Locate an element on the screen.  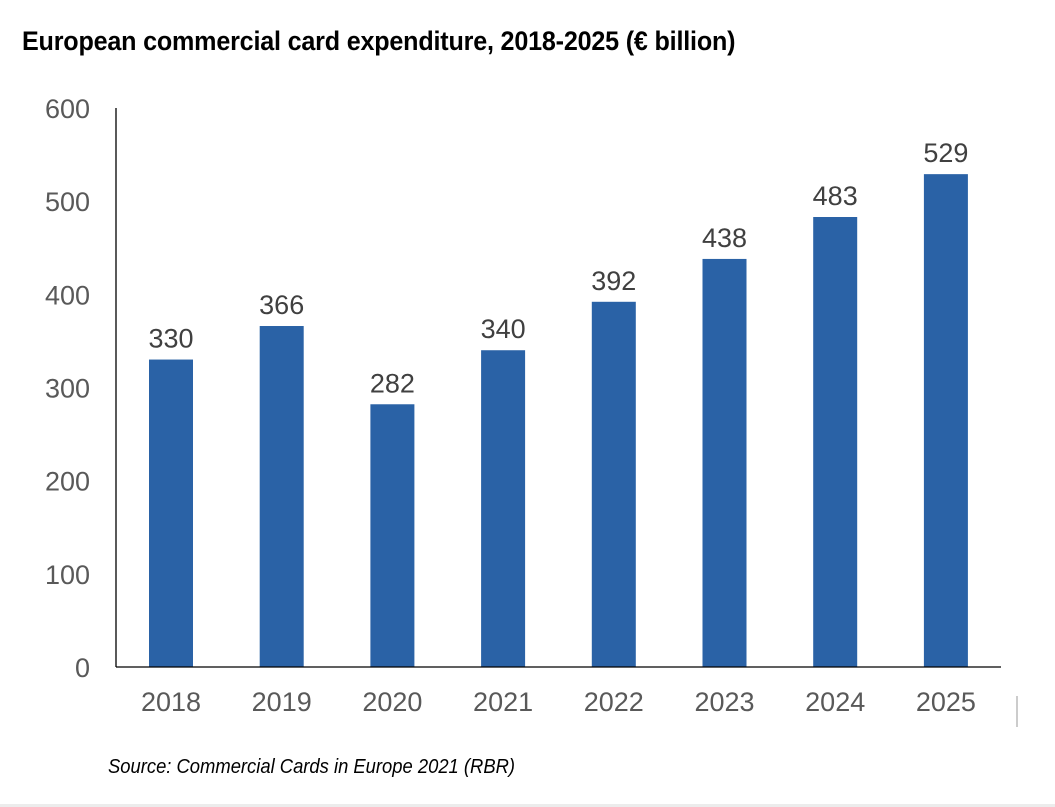
x-tick-label: 2018 is located at coordinates (171, 702).